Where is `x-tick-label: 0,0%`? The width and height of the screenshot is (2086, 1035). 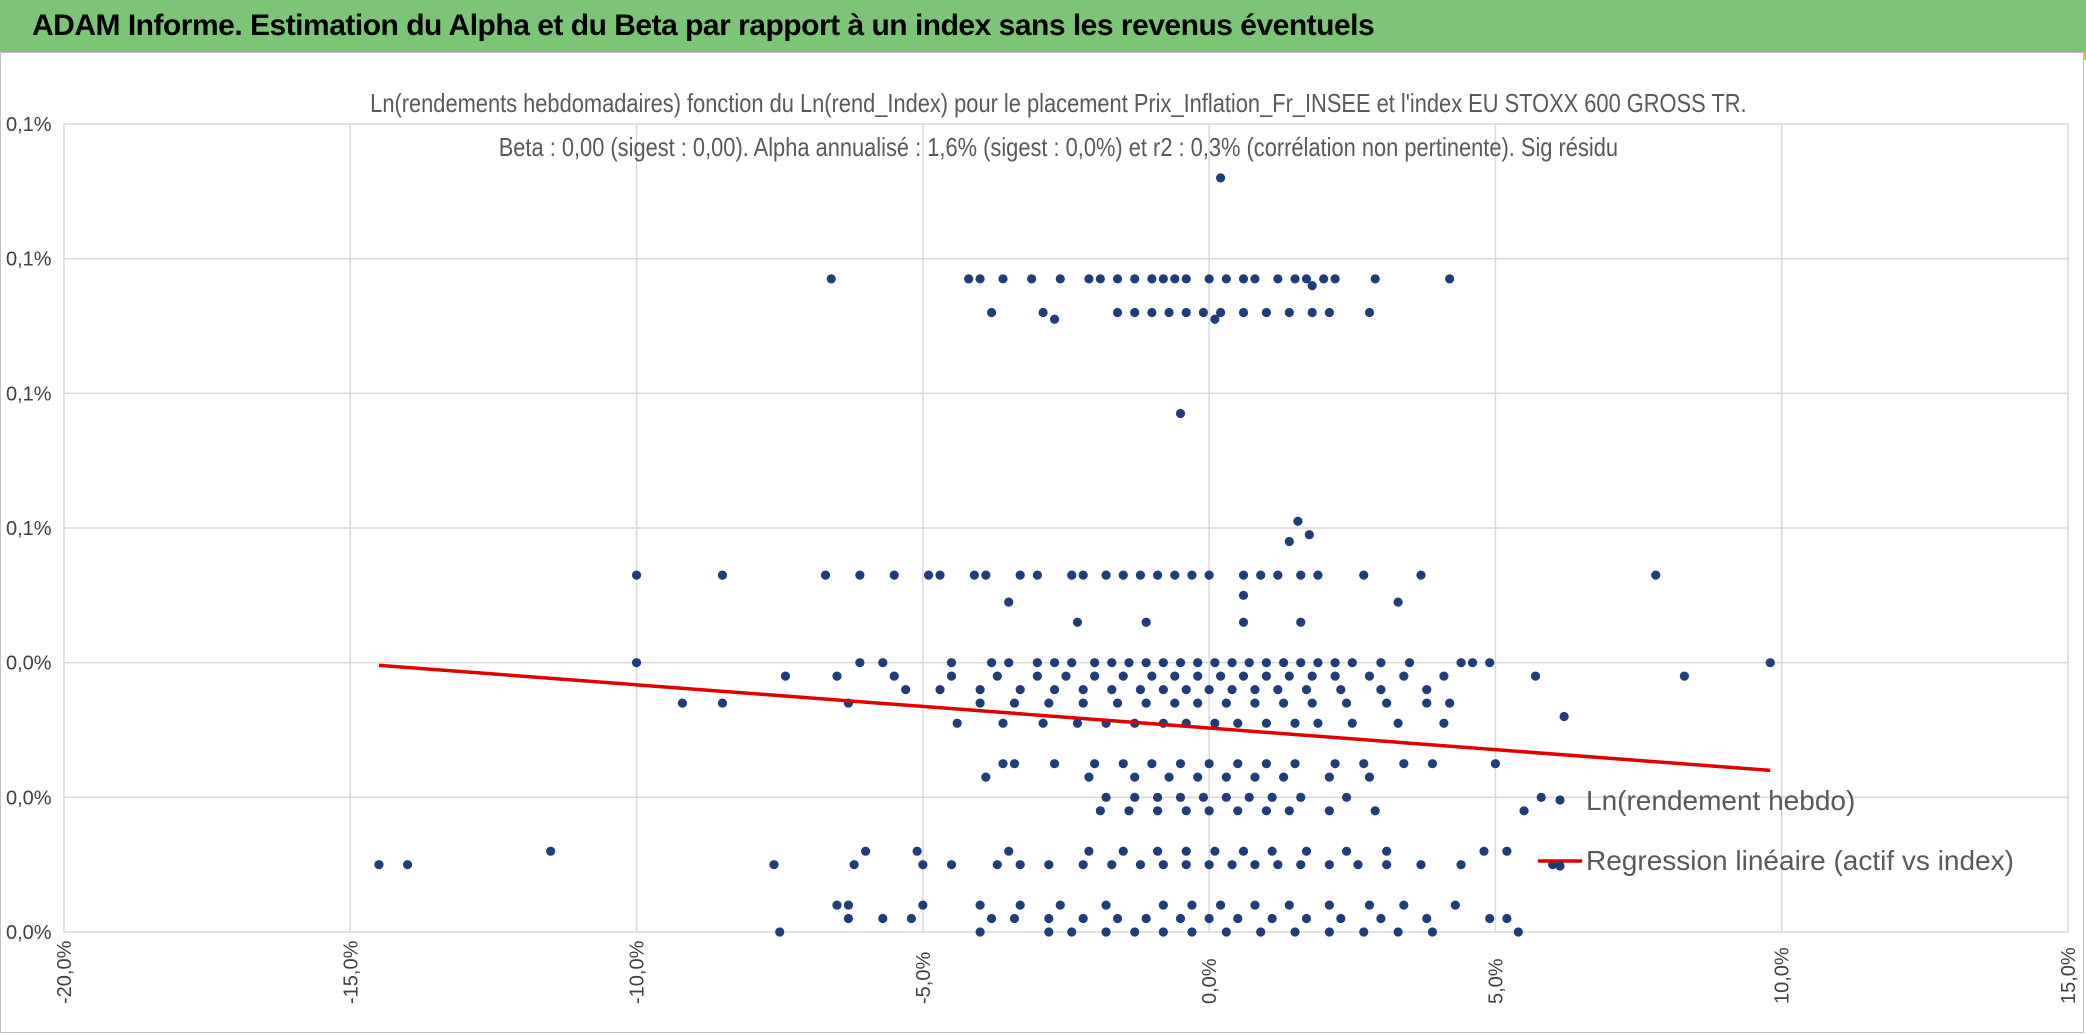 x-tick-label: 0,0% is located at coordinates (1210, 981).